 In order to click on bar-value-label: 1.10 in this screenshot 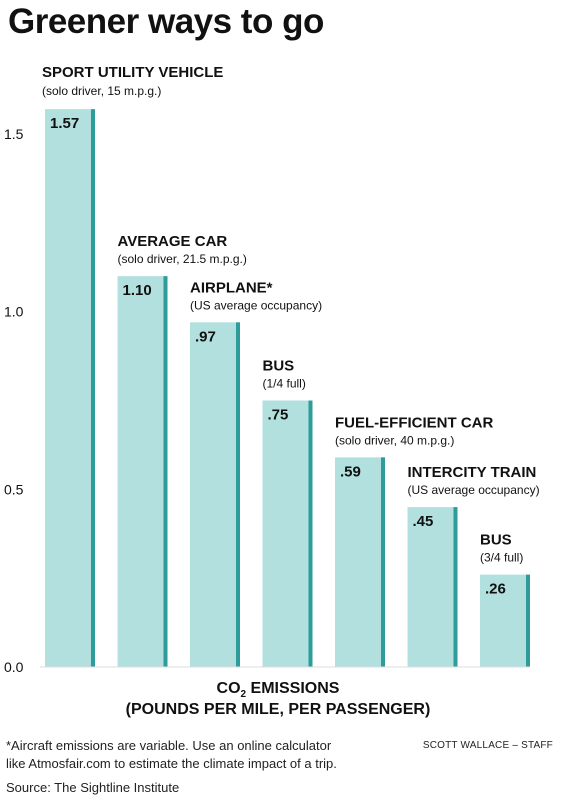, I will do `click(137, 290)`.